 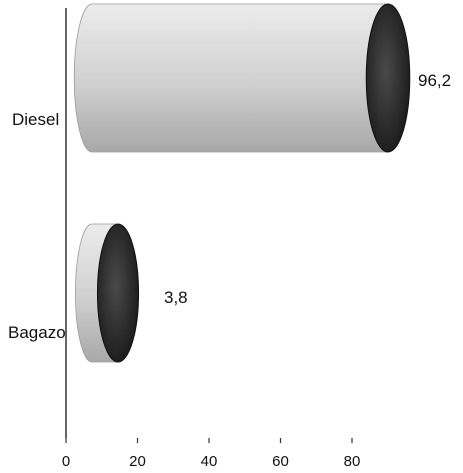 I want to click on value-label-diesel: 96,2, so click(x=434, y=80).